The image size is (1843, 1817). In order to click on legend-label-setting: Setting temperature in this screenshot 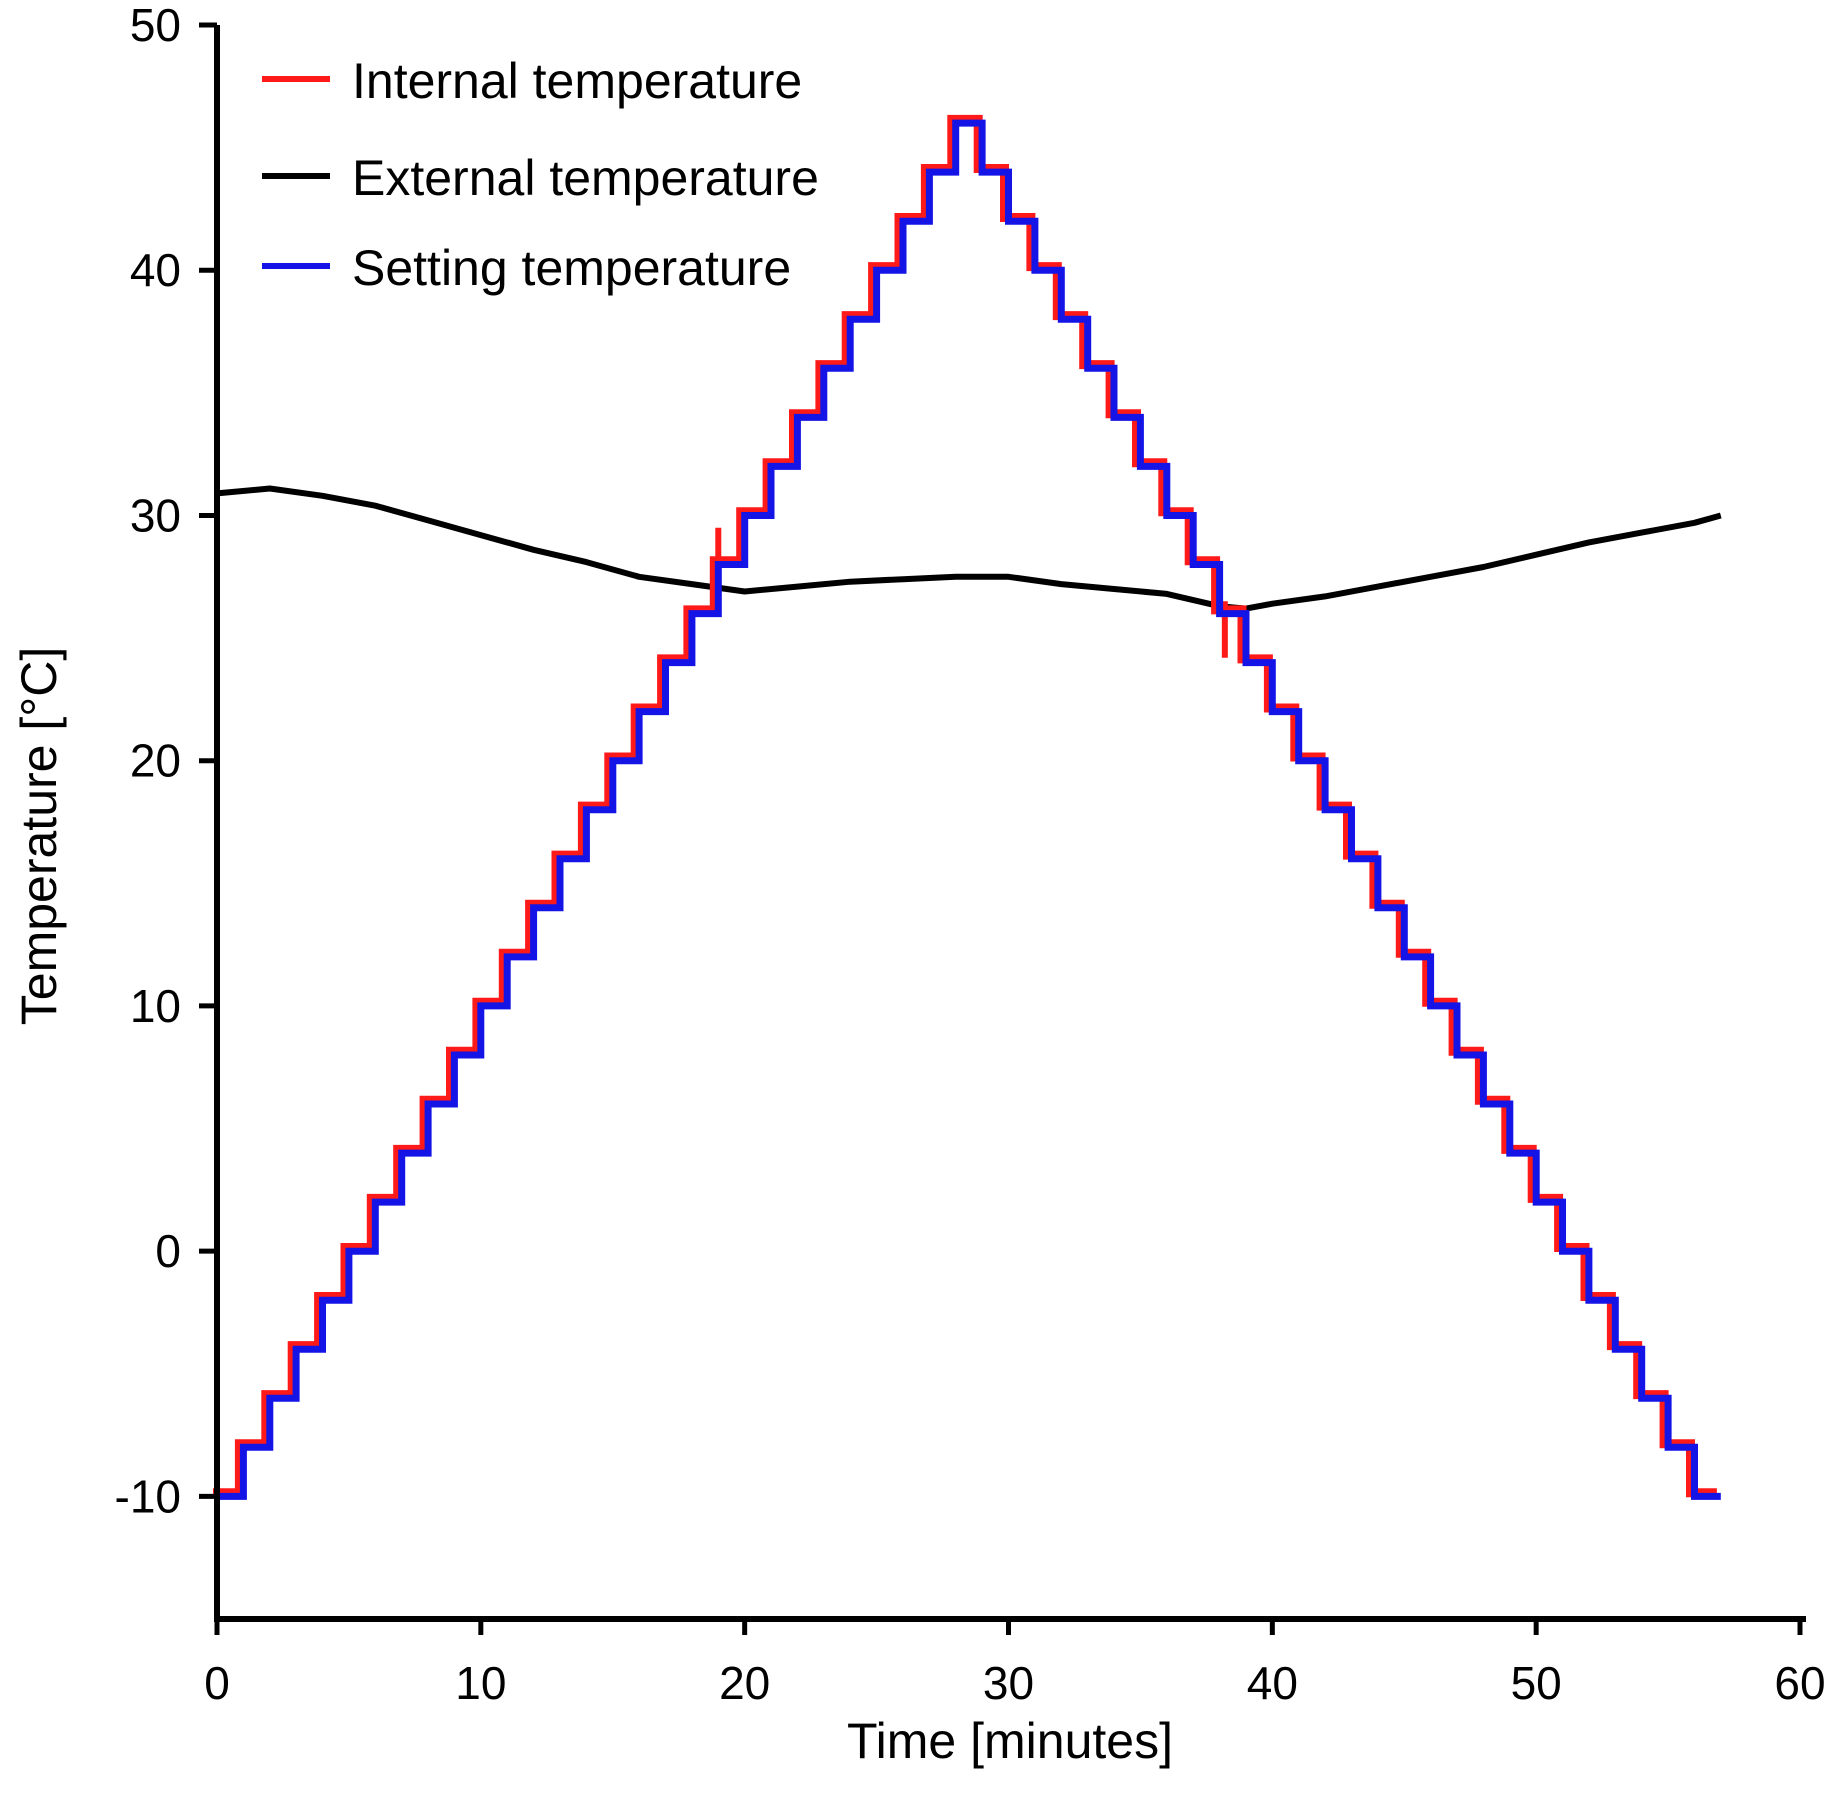, I will do `click(571, 268)`.